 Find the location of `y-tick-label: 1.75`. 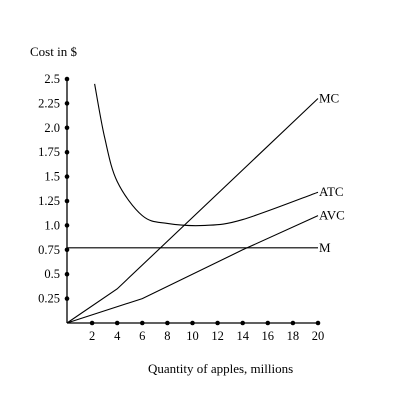

y-tick-label: 1.75 is located at coordinates (49, 152).